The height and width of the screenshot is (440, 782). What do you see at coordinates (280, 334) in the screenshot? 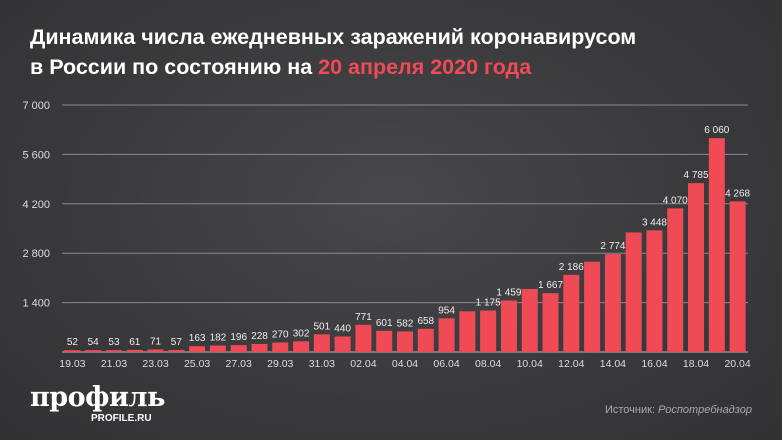
I see `data-label: 270` at bounding box center [280, 334].